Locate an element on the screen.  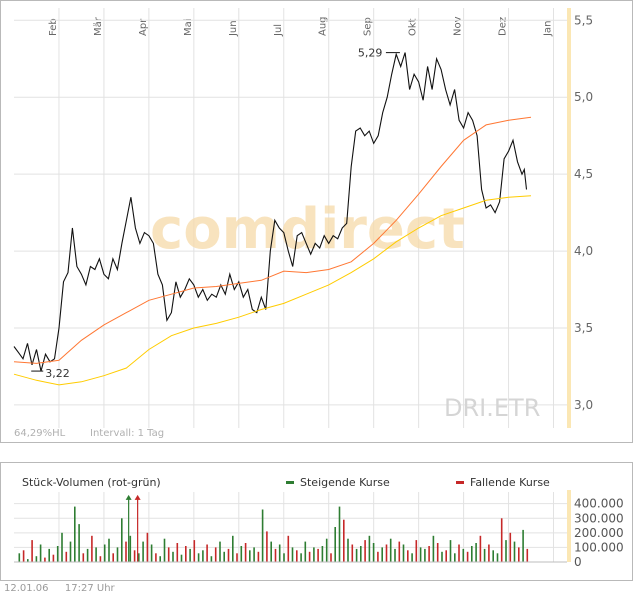
x-tick-label: Aug is located at coordinates (323, 26).